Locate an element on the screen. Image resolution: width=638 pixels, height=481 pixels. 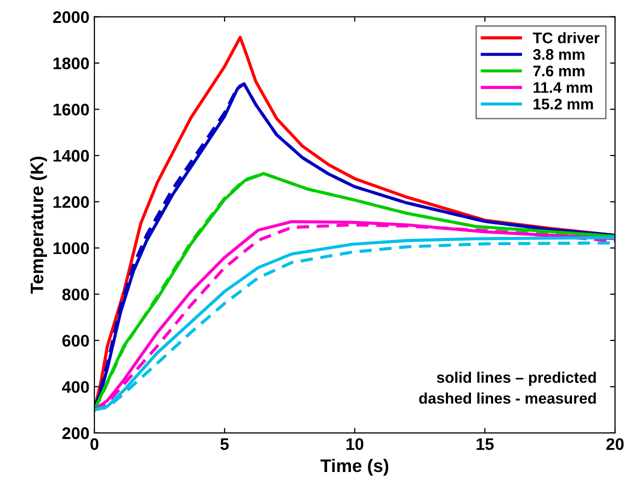
annotation: solid lines – predicted is located at coordinates (516, 379).